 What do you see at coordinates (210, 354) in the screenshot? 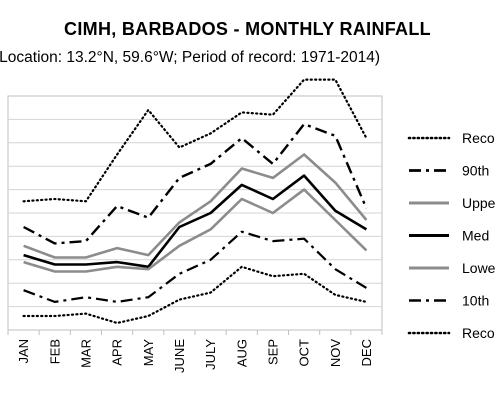
I see `x-tick-label: JULY` at bounding box center [210, 354].